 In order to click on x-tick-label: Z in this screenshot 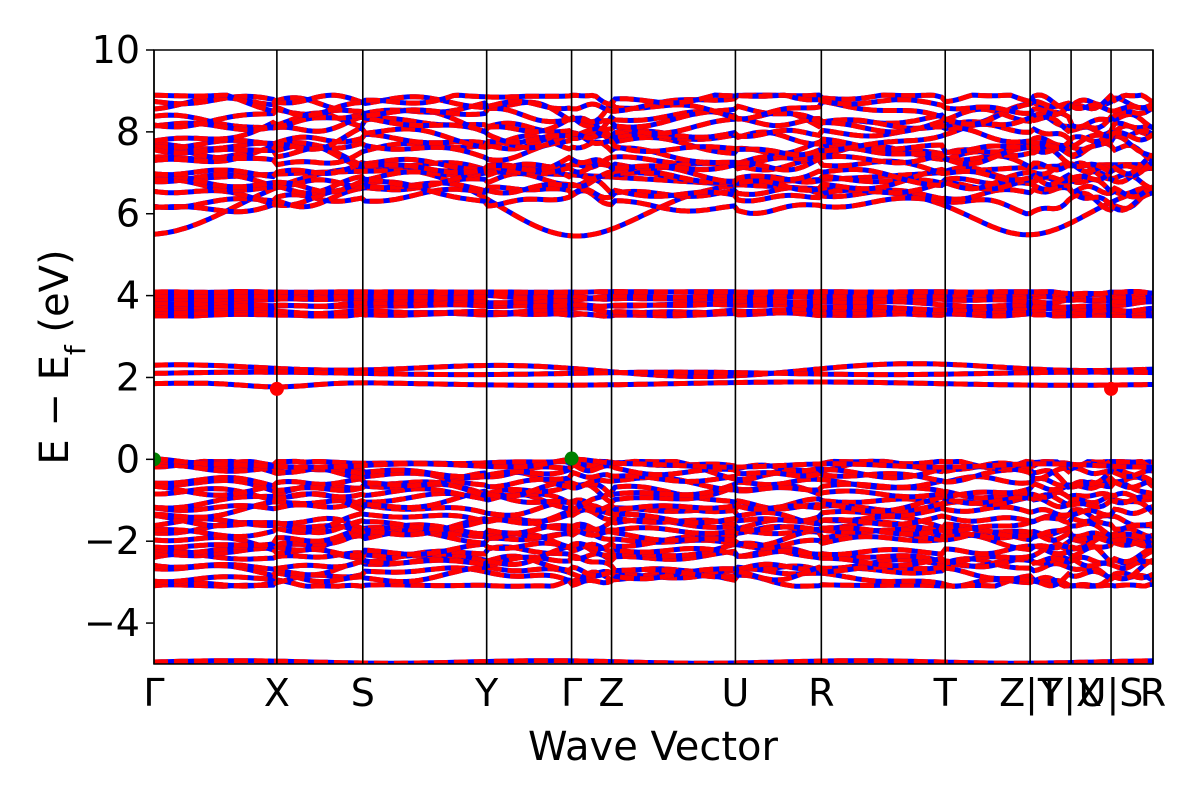, I will do `click(612, 693)`.